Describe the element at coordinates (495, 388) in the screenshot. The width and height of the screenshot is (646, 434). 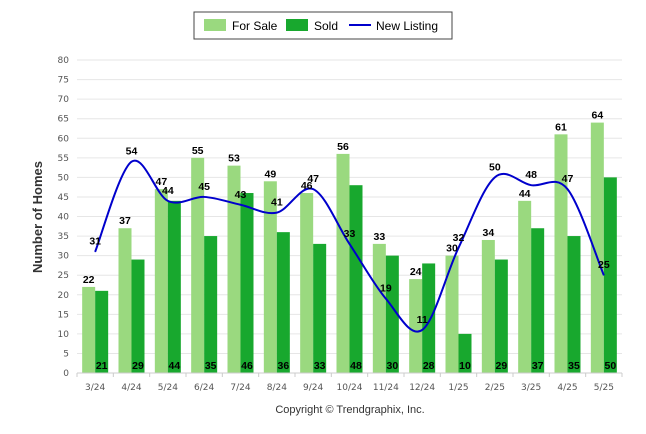
I see `x-tick-label: 2/25` at that location.